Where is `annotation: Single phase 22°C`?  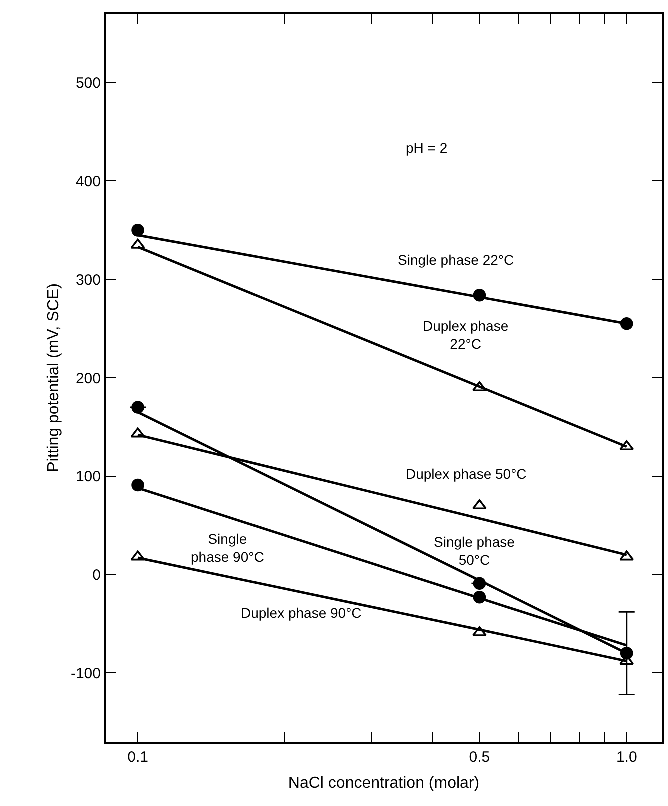
annotation: Single phase 22°C is located at coordinates (456, 260).